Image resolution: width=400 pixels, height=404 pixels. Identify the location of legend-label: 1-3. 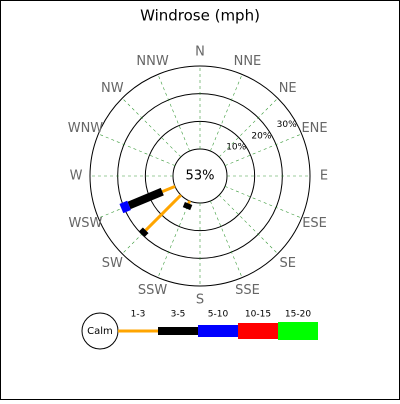
(138, 315).